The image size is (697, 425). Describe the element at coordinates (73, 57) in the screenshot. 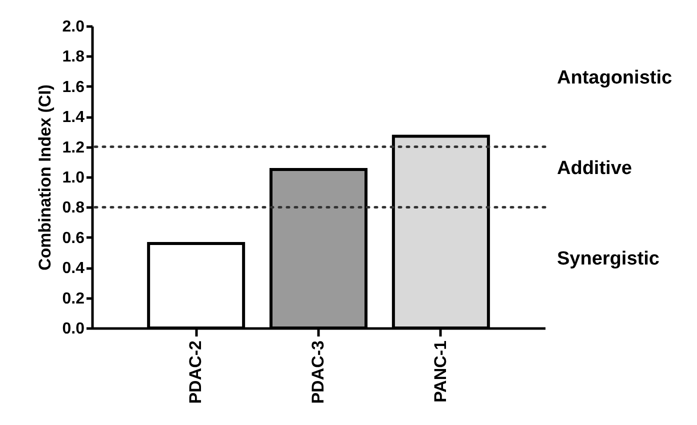

I see `y-tick-label: 1.8` at that location.